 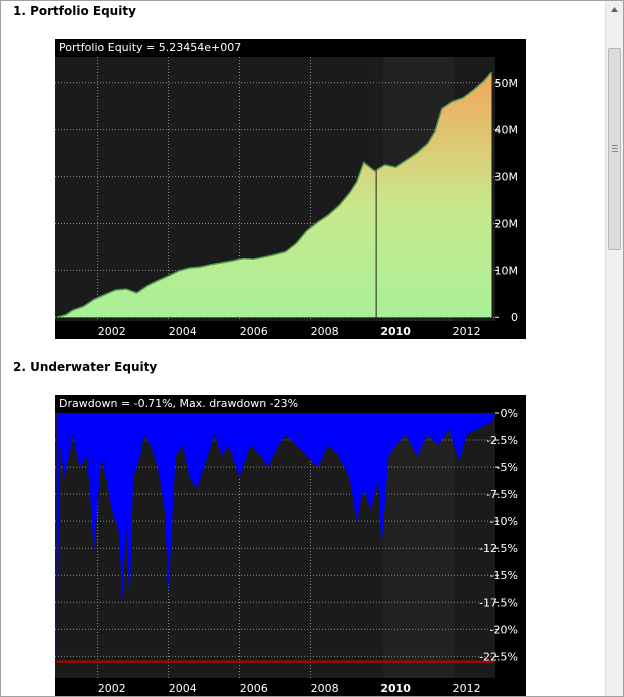 I want to click on arrow-up-icon, so click(x=614, y=9).